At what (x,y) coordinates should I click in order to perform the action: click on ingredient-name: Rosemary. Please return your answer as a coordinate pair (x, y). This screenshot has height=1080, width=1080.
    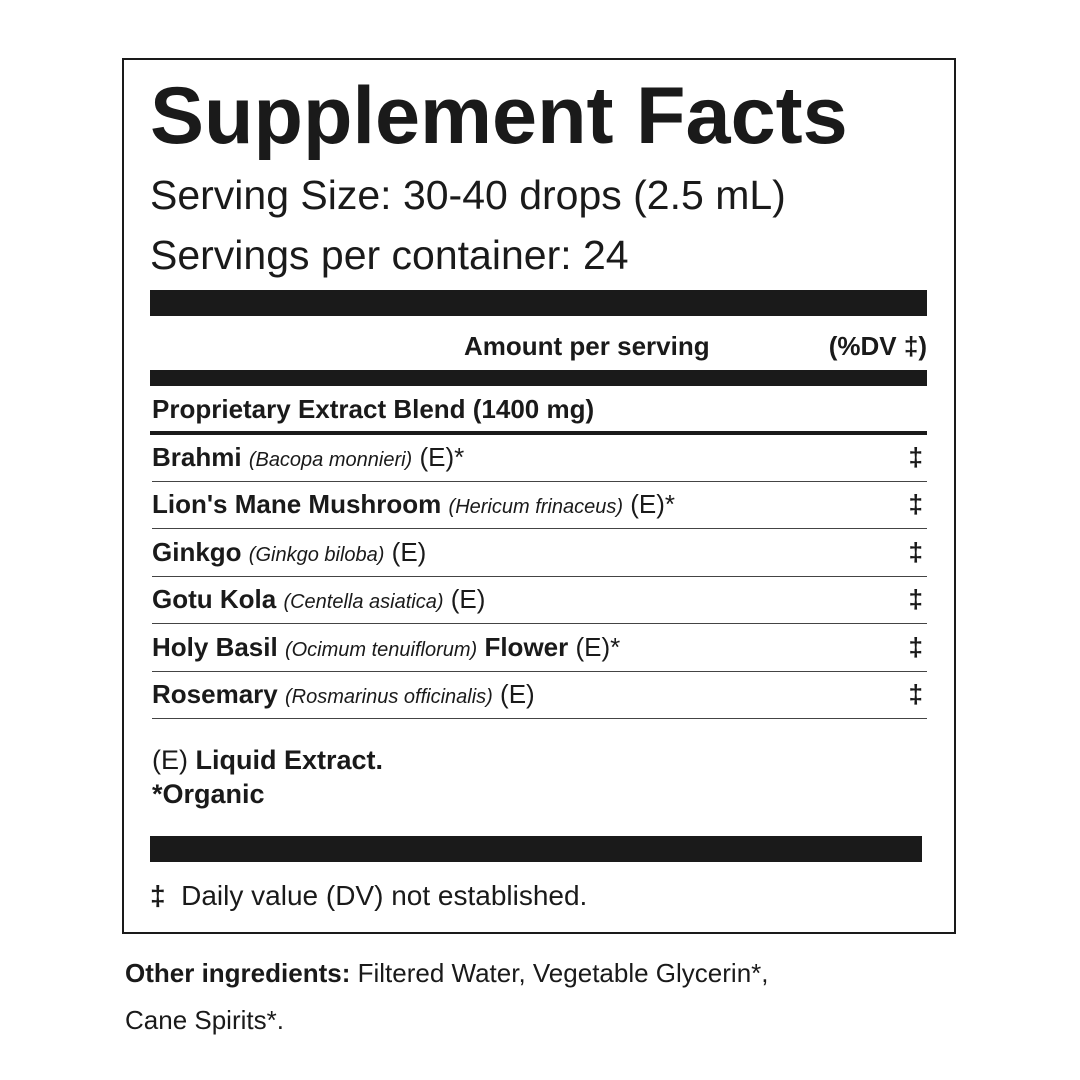
    Looking at the image, I should click on (215, 694).